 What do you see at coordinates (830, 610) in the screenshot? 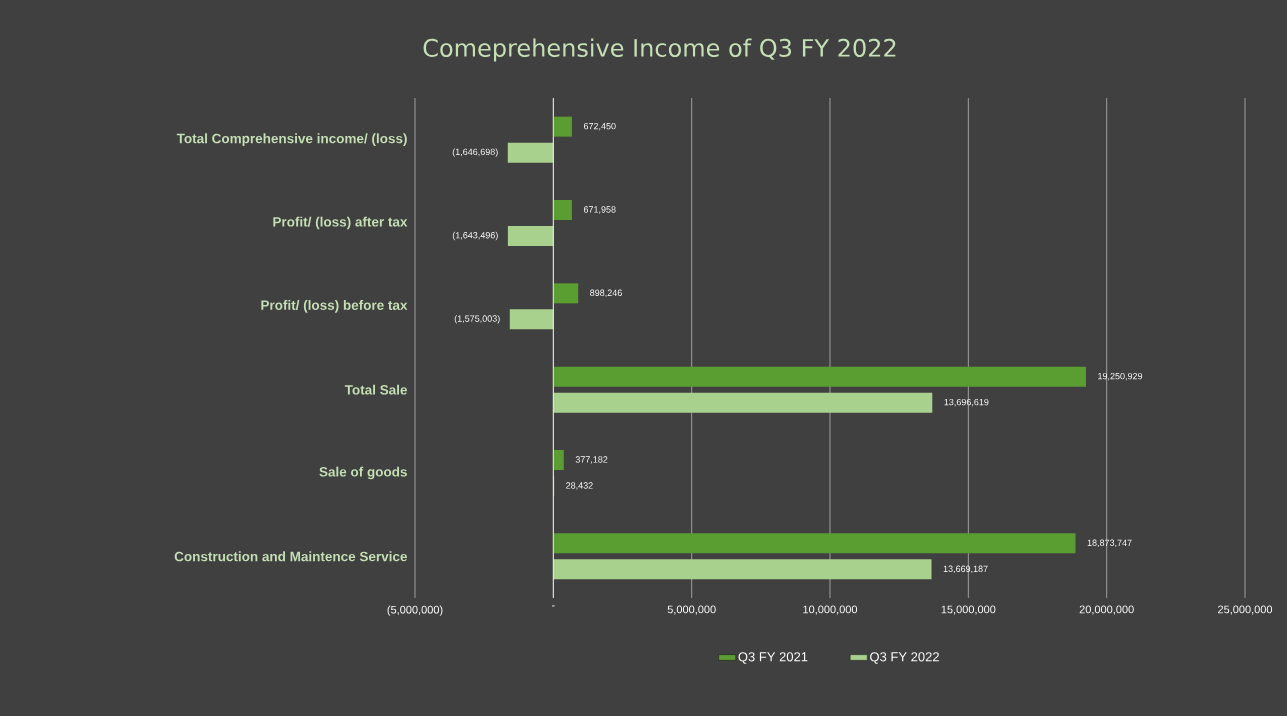
I see `x-tick-label: 10,000,000` at bounding box center [830, 610].